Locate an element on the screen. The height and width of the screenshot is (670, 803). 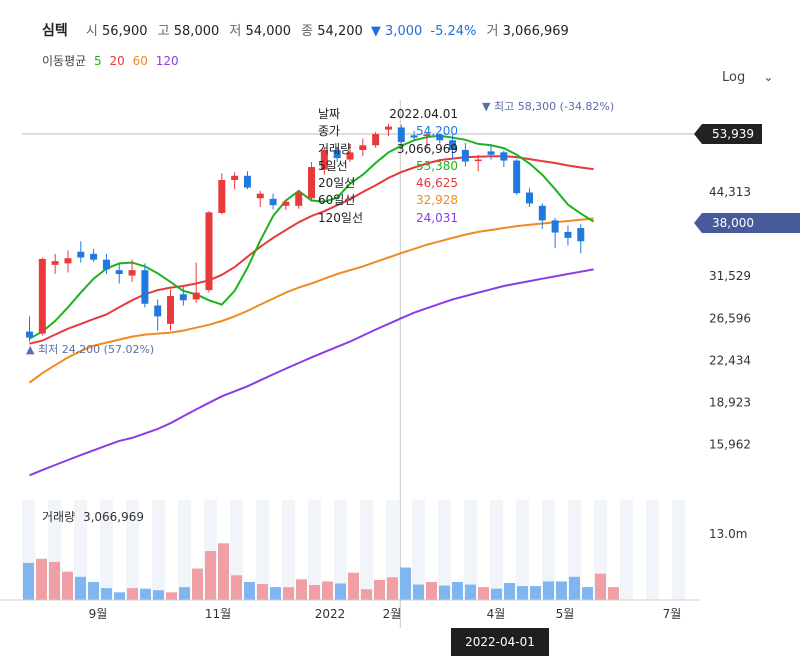
ma60-legend: 60 is located at coordinates (140, 61).